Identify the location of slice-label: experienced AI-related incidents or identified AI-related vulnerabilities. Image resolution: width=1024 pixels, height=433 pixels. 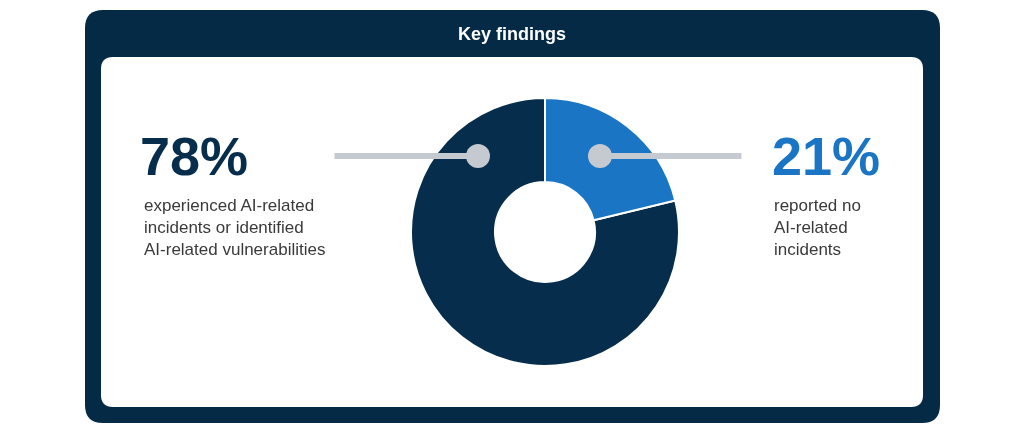
(235, 228).